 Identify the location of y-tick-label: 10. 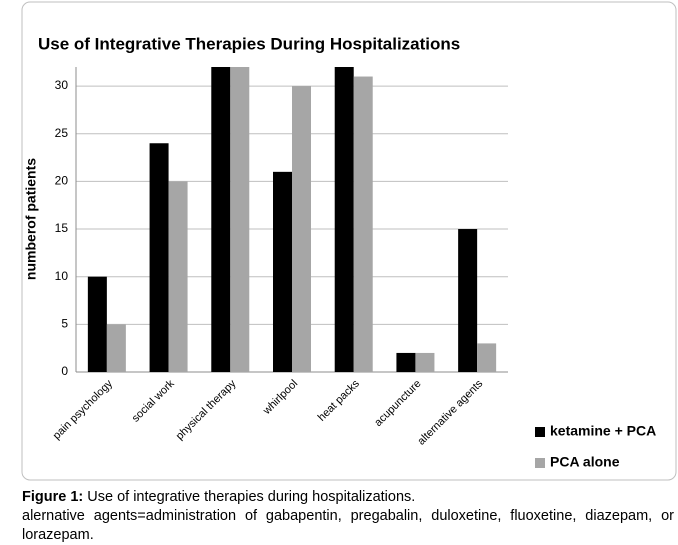
(62, 276).